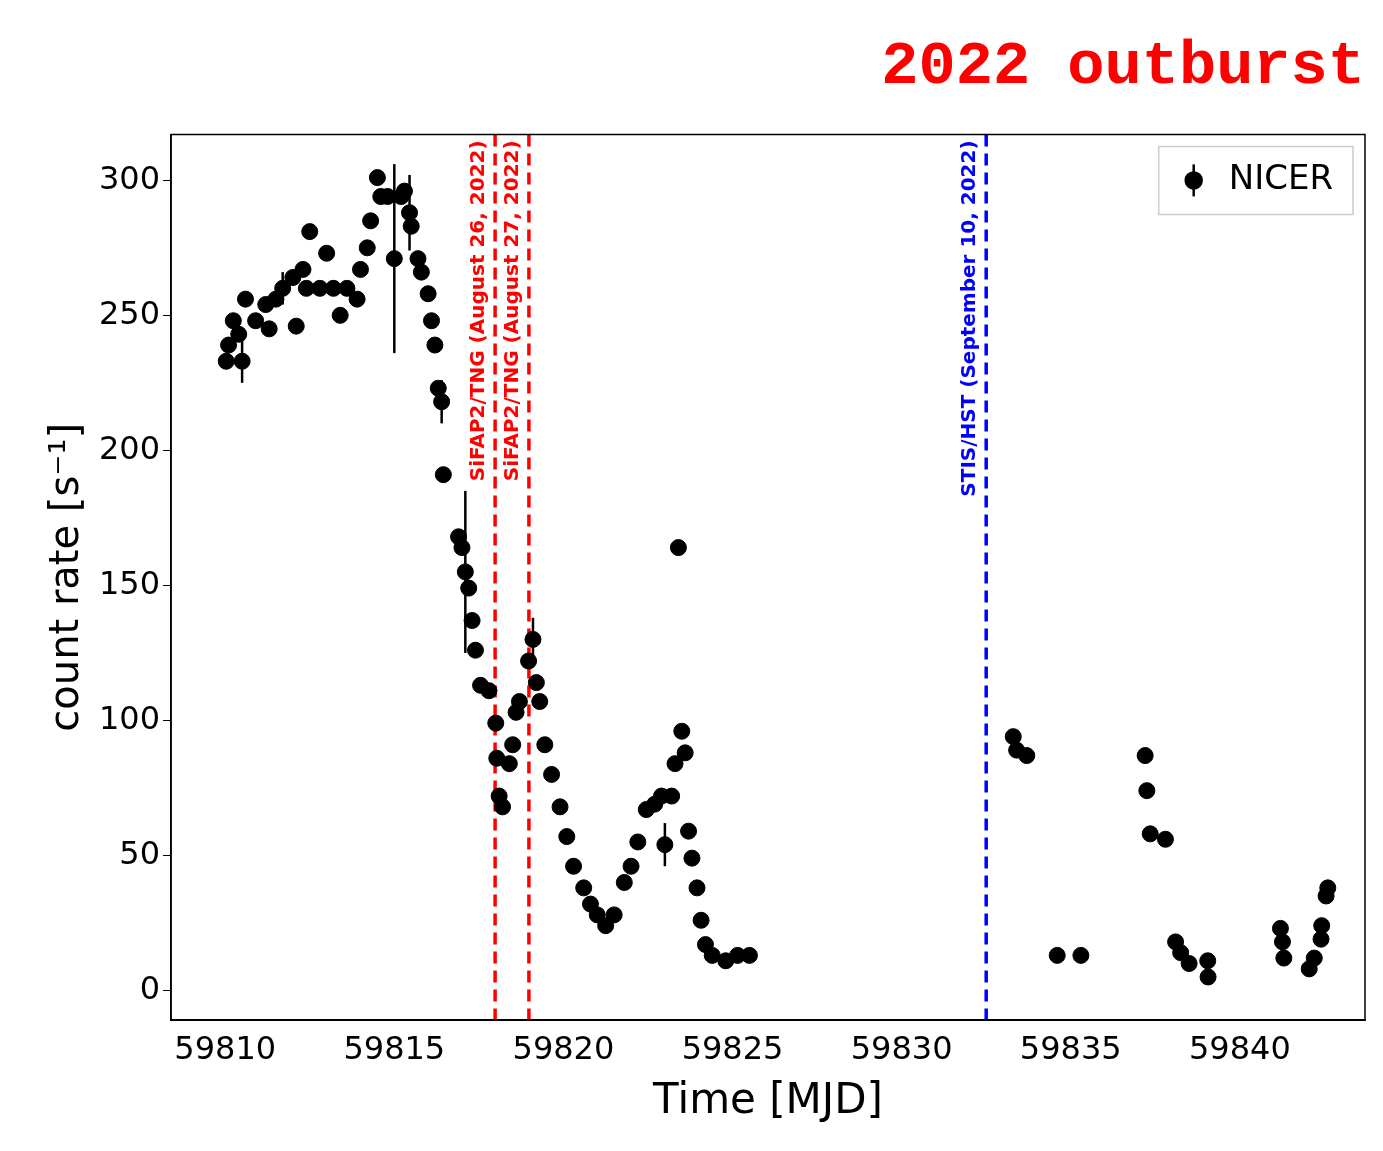  Describe the element at coordinates (1280, 177) in the screenshot. I see `legend-label: NICER` at that location.